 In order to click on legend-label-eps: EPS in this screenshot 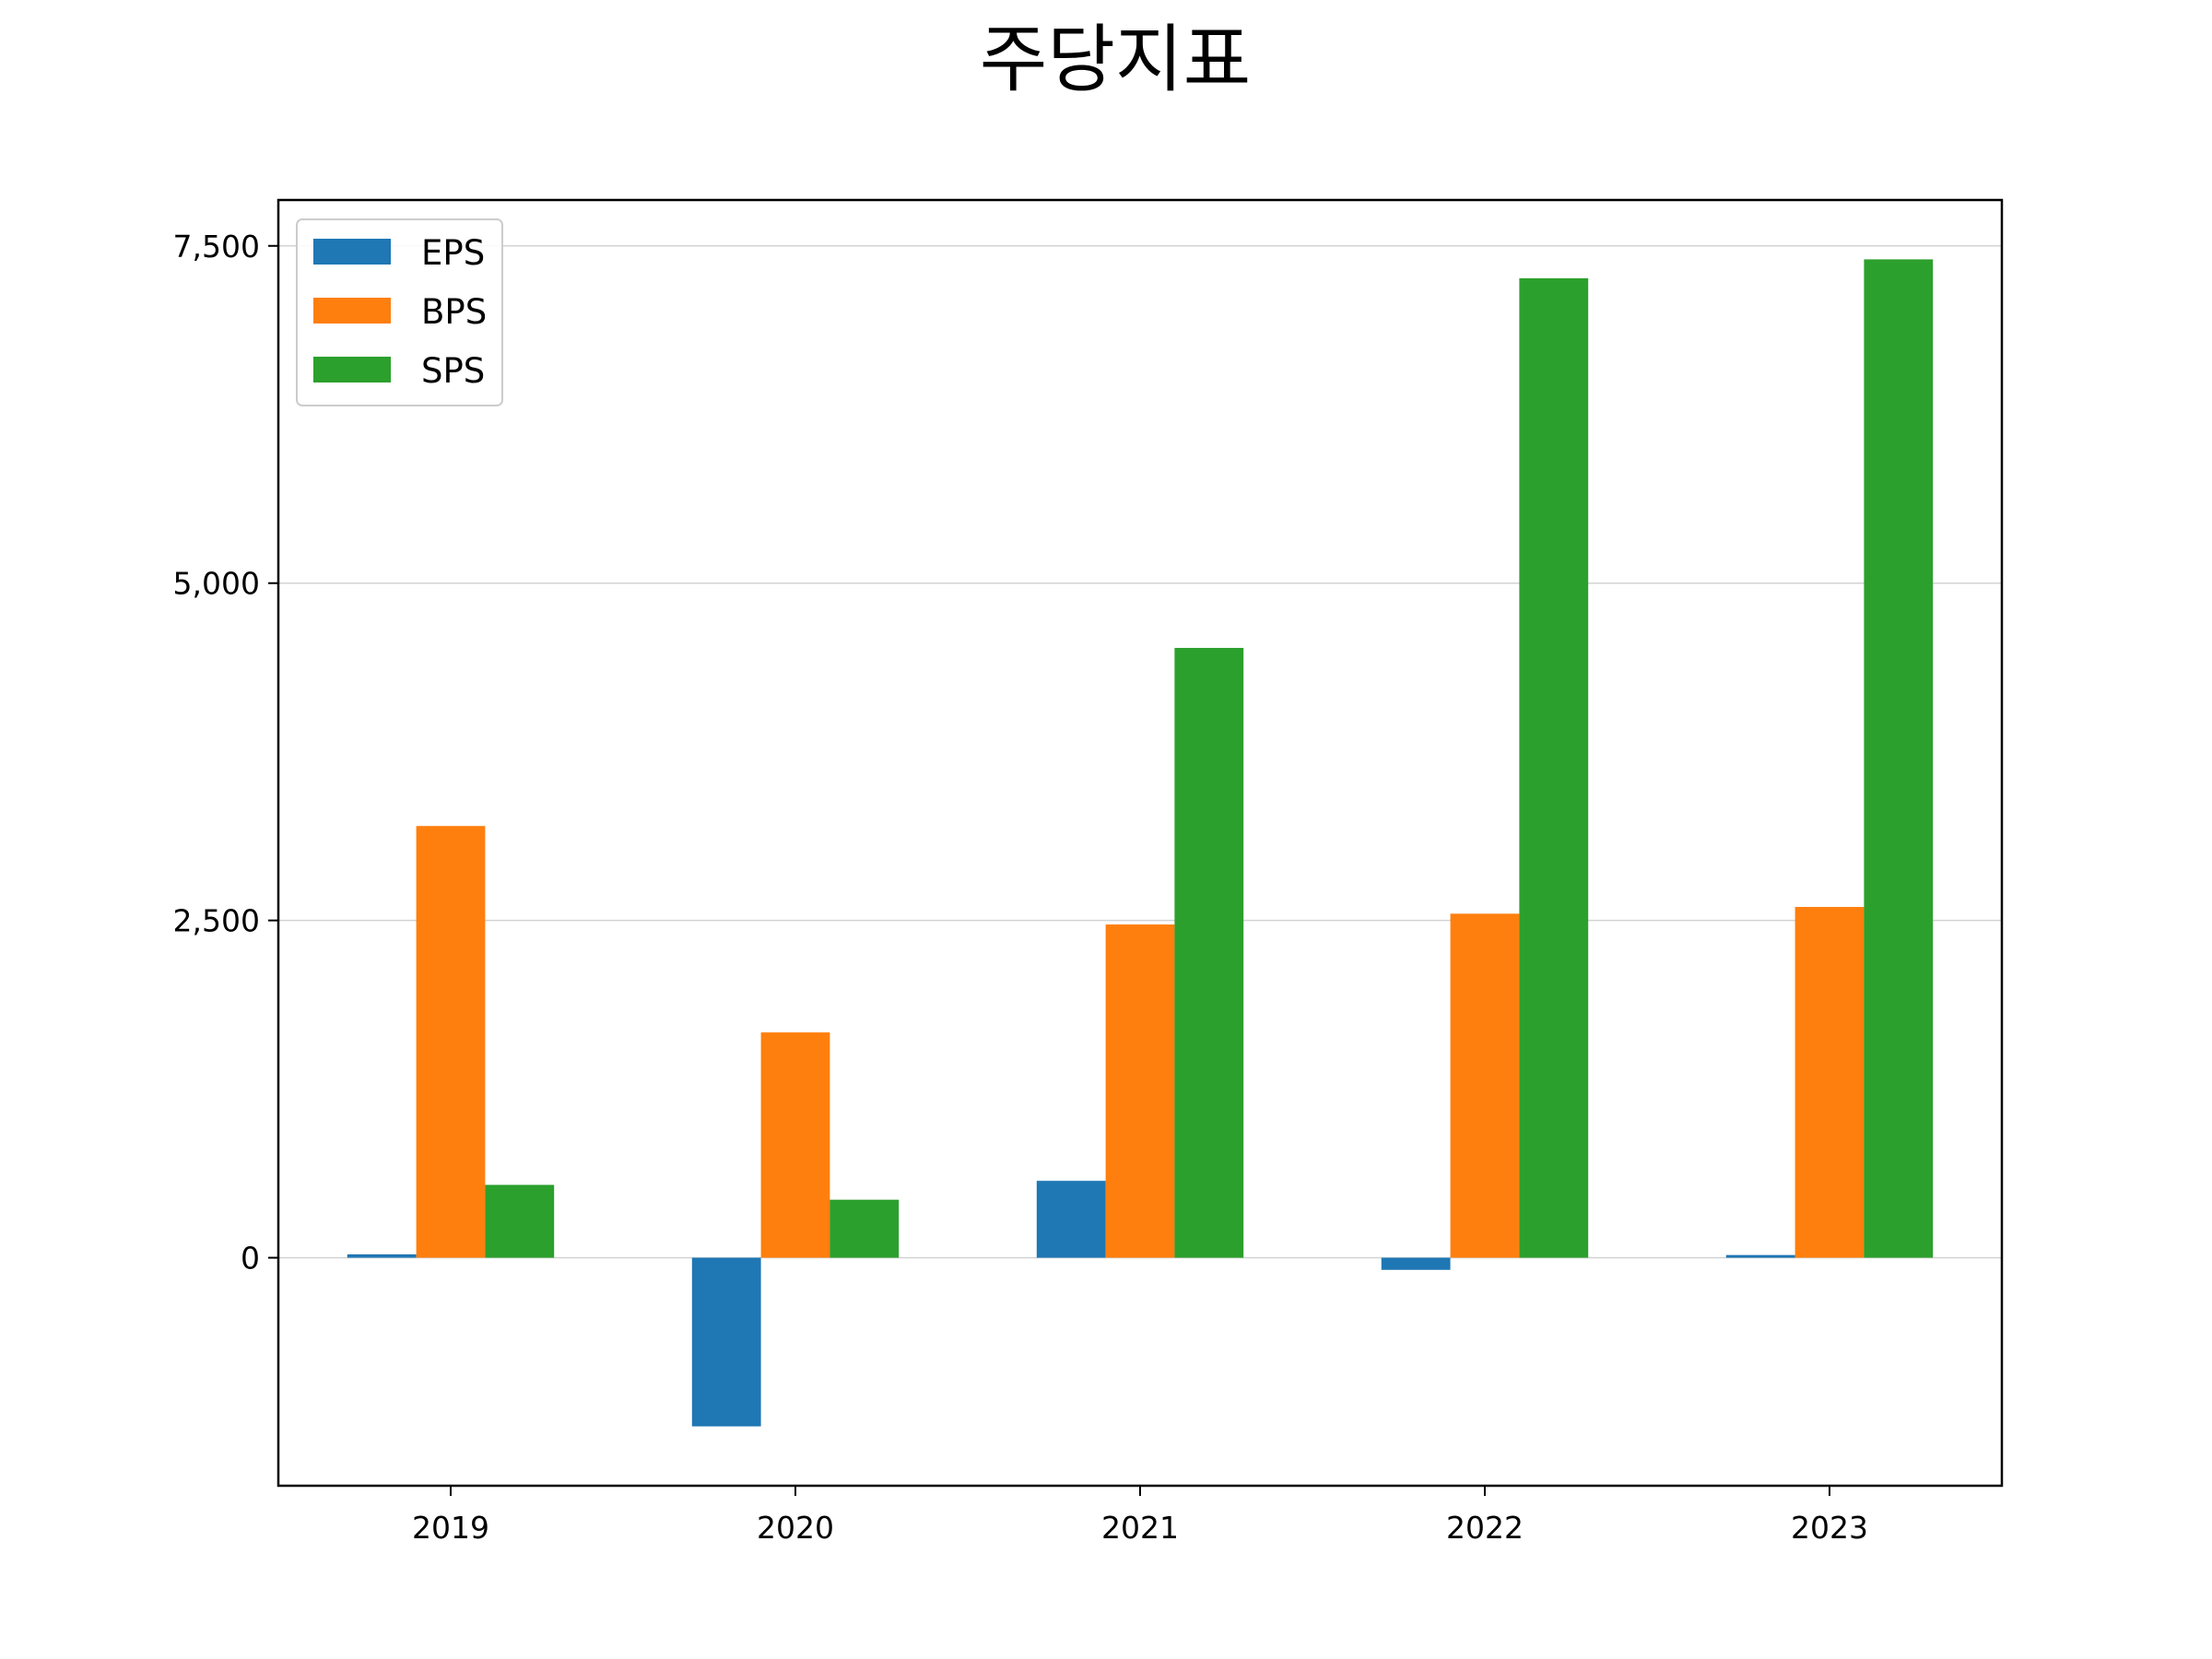, I will do `click(453, 253)`.